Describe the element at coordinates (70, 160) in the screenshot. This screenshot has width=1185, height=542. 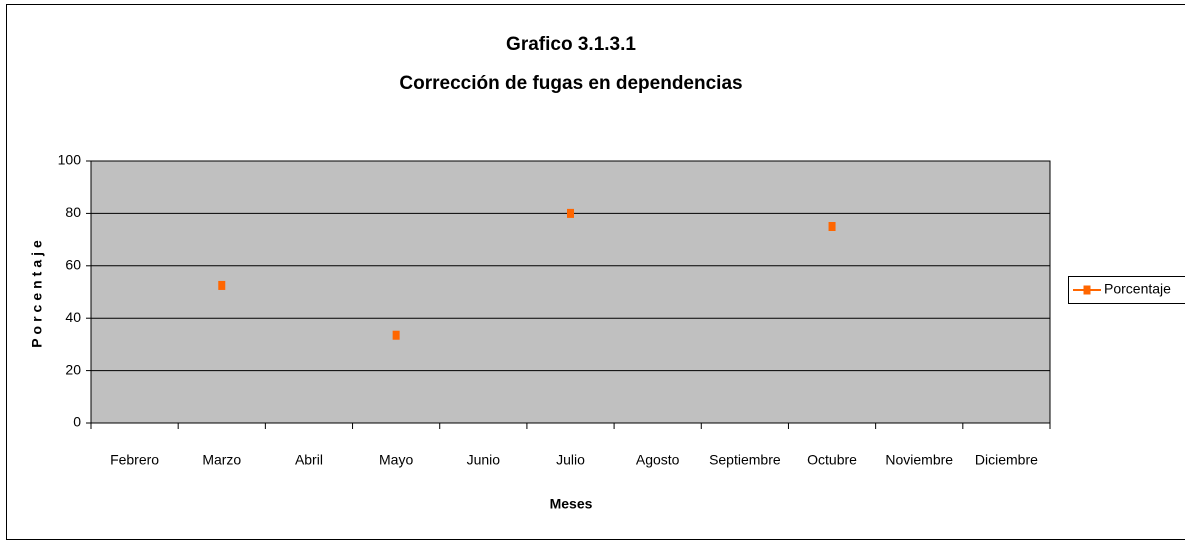
I see `y-tick-label: 100` at that location.